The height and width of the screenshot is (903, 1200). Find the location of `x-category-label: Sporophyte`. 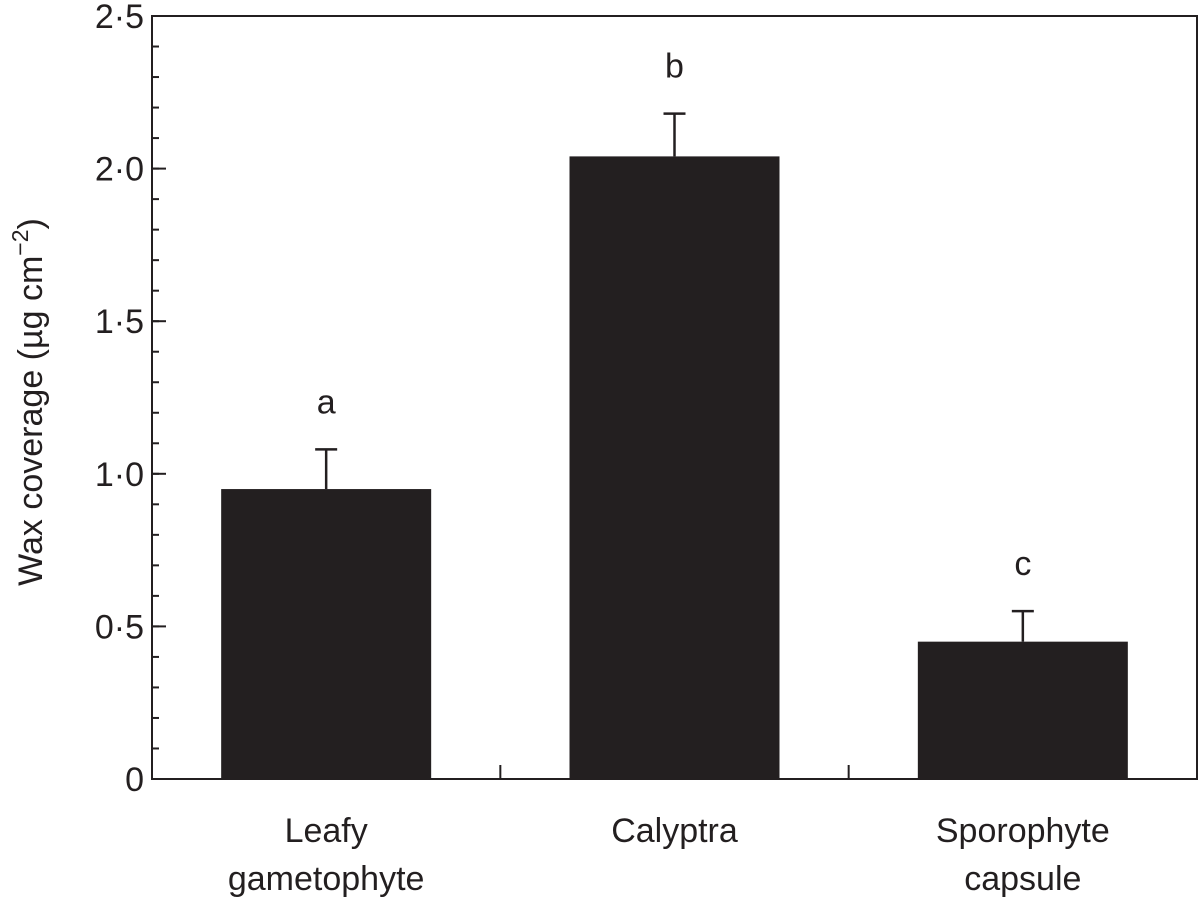

x-category-label: Sporophyte is located at coordinates (1023, 831).